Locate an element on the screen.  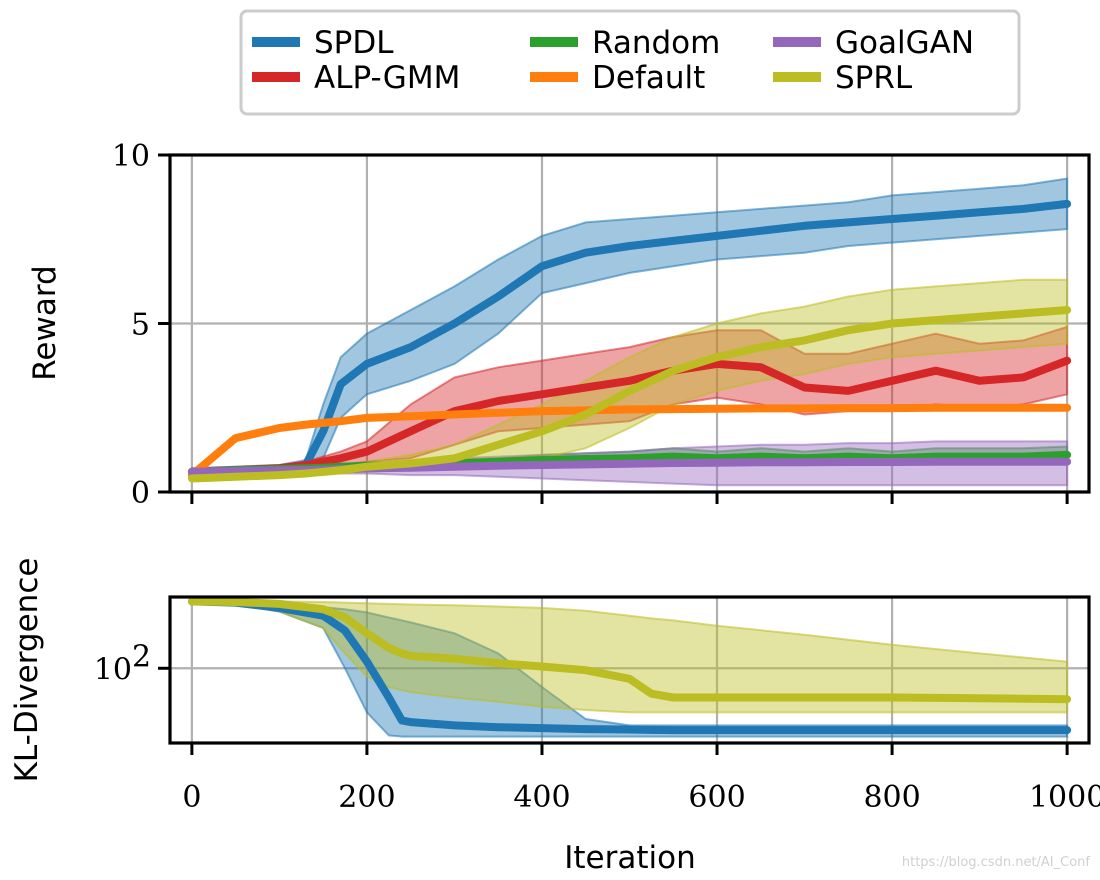
legend-label-alp-gmm: ALP-GMM is located at coordinates (387, 78).